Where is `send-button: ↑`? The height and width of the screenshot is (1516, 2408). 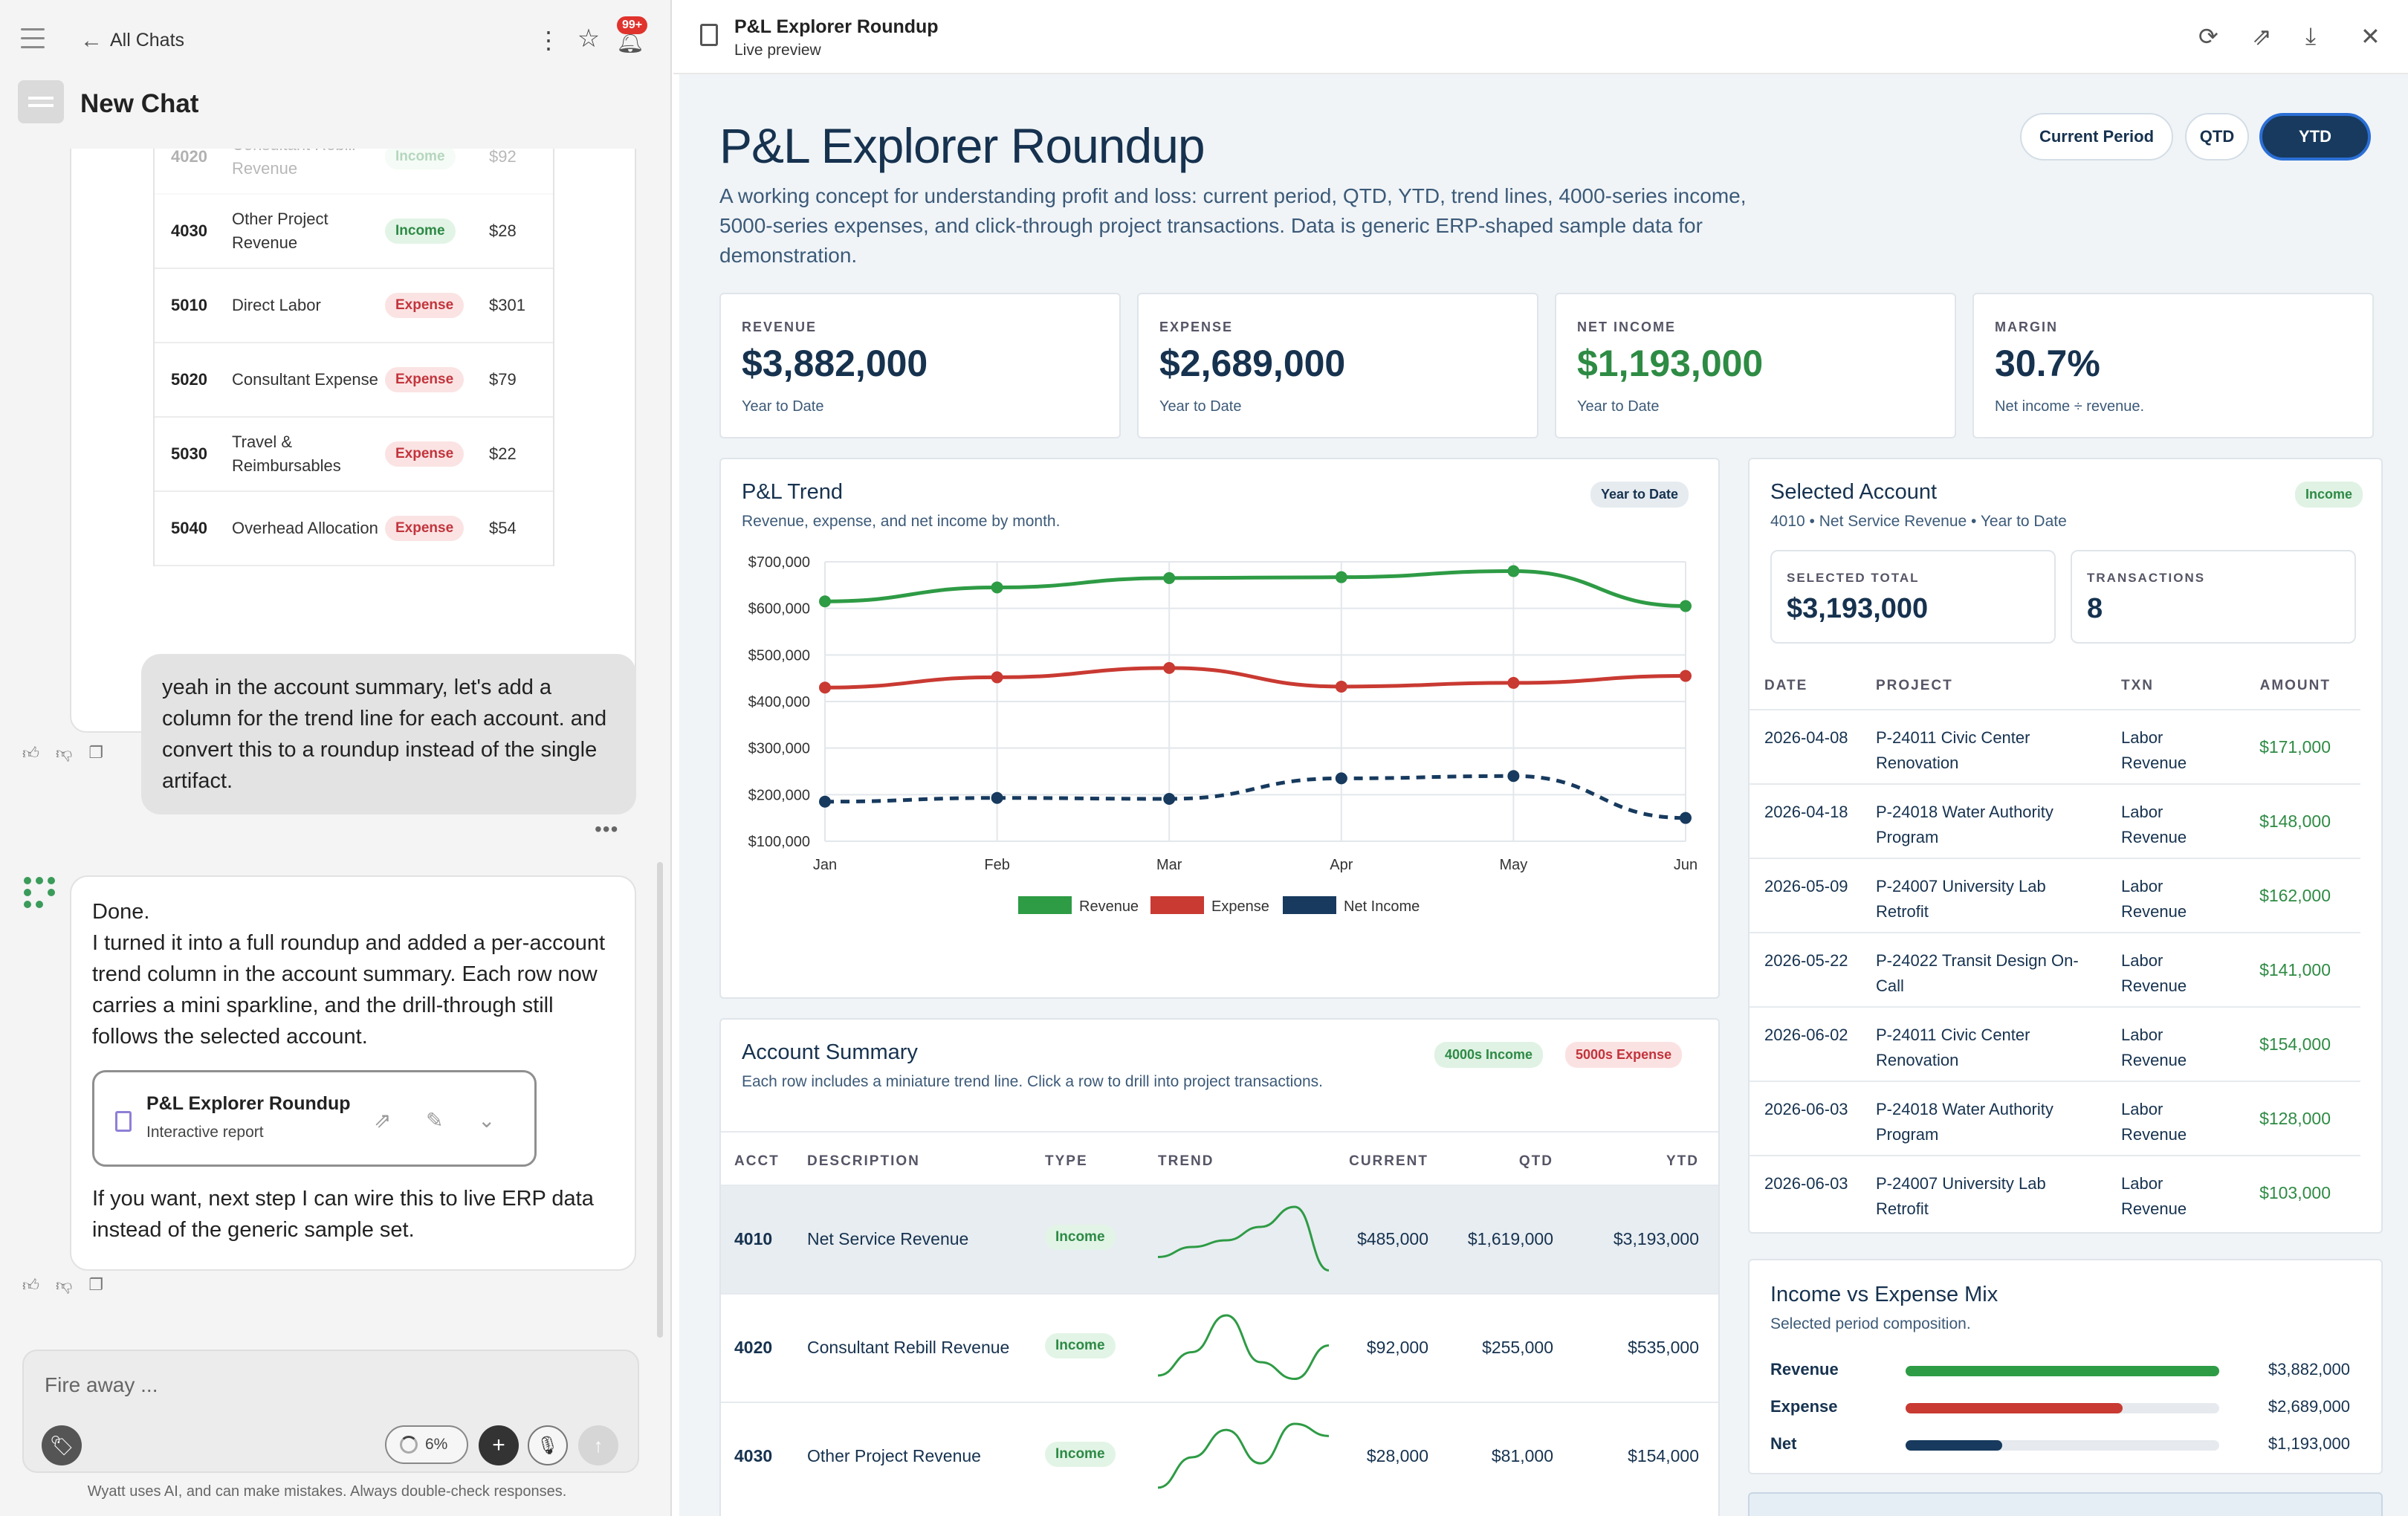 send-button: ↑ is located at coordinates (598, 1445).